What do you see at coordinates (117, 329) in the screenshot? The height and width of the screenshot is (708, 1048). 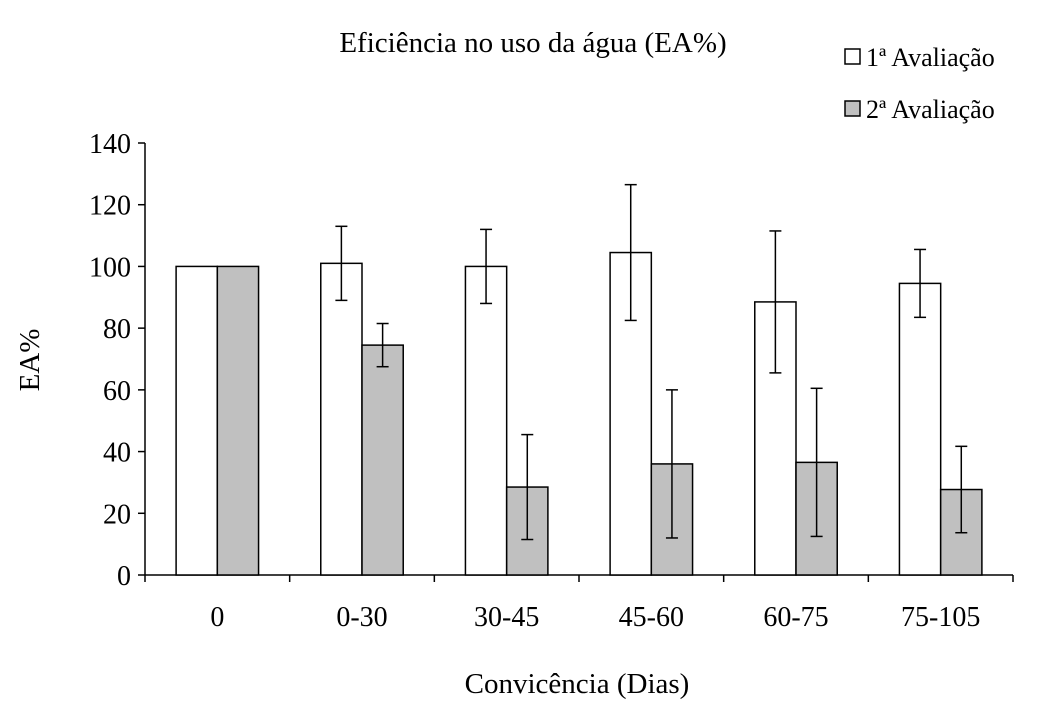 I see `y-tick-label: 80` at bounding box center [117, 329].